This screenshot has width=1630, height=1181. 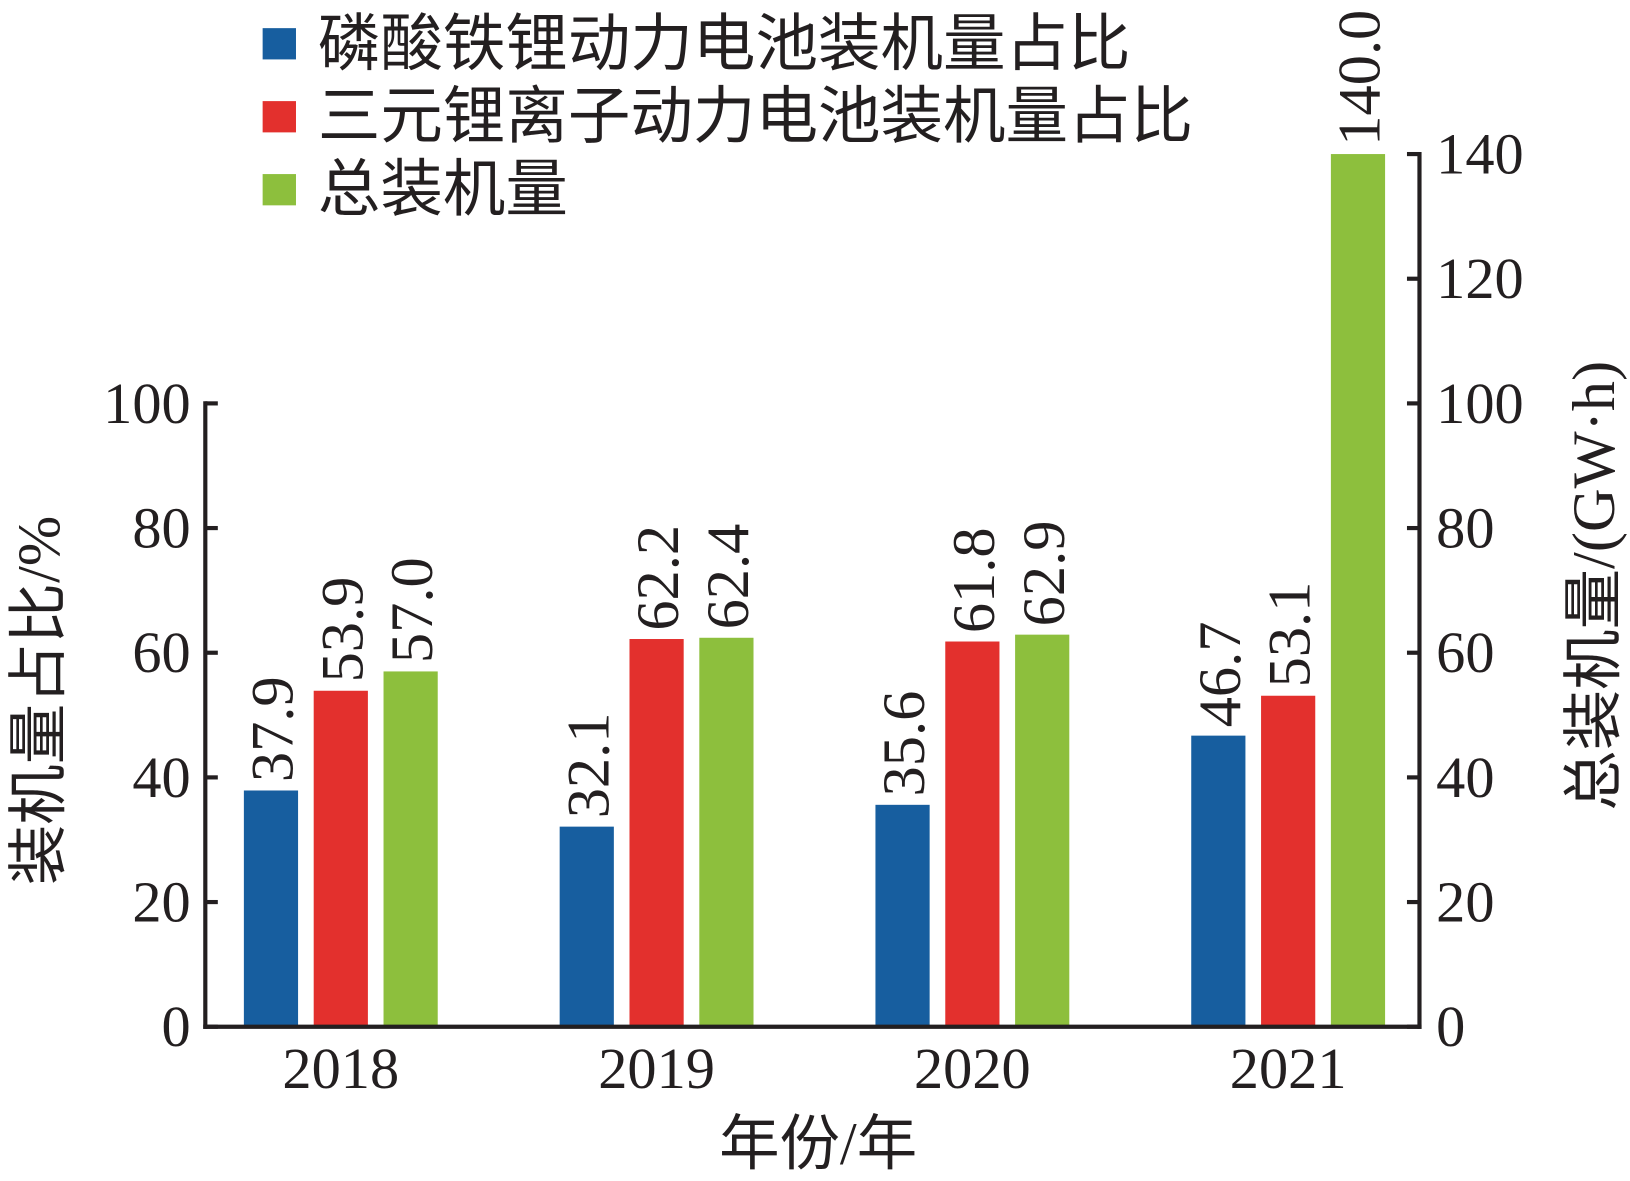 I want to click on lfp-share-data-label: 35.6, so click(x=904, y=744).